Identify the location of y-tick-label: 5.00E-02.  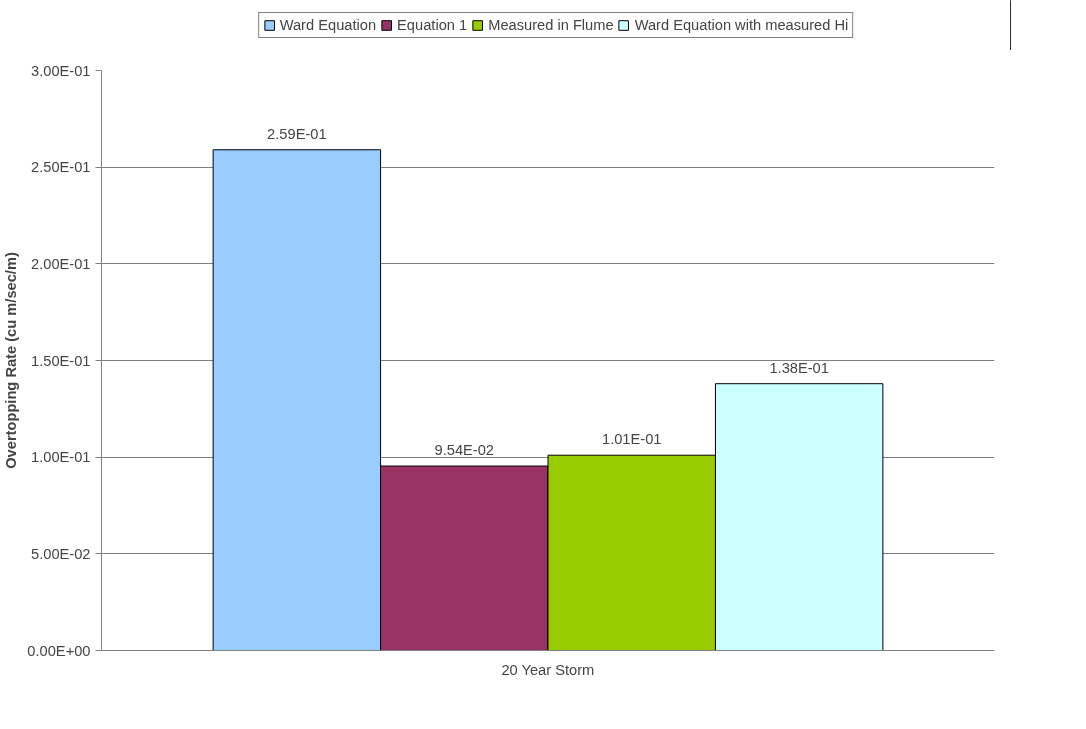
(61, 553).